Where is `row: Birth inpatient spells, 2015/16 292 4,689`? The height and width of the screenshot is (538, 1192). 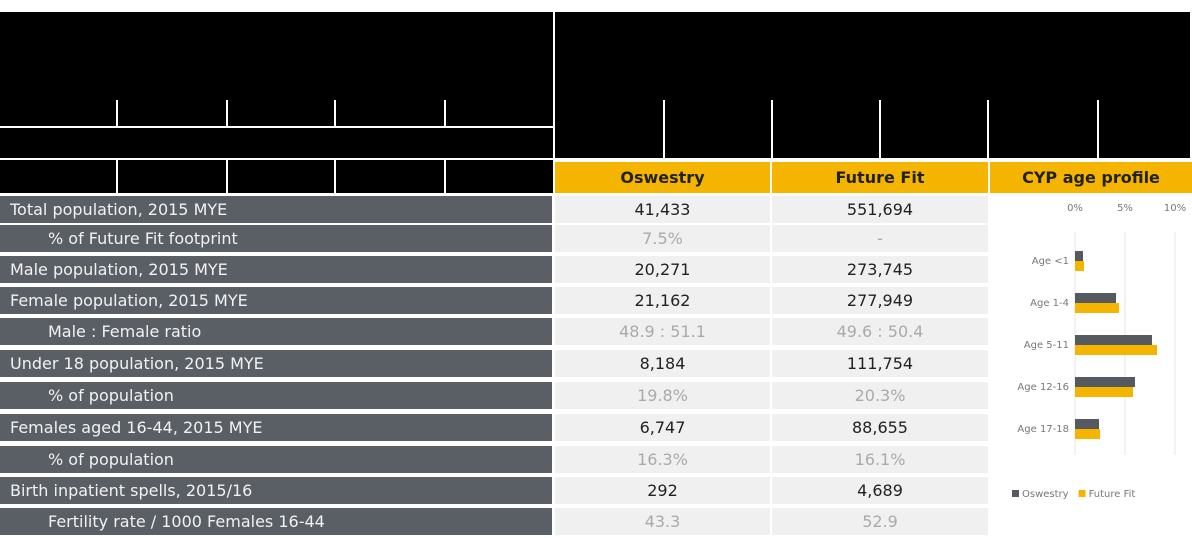 row: Birth inpatient spells, 2015/16 292 4,689 is located at coordinates (494, 491).